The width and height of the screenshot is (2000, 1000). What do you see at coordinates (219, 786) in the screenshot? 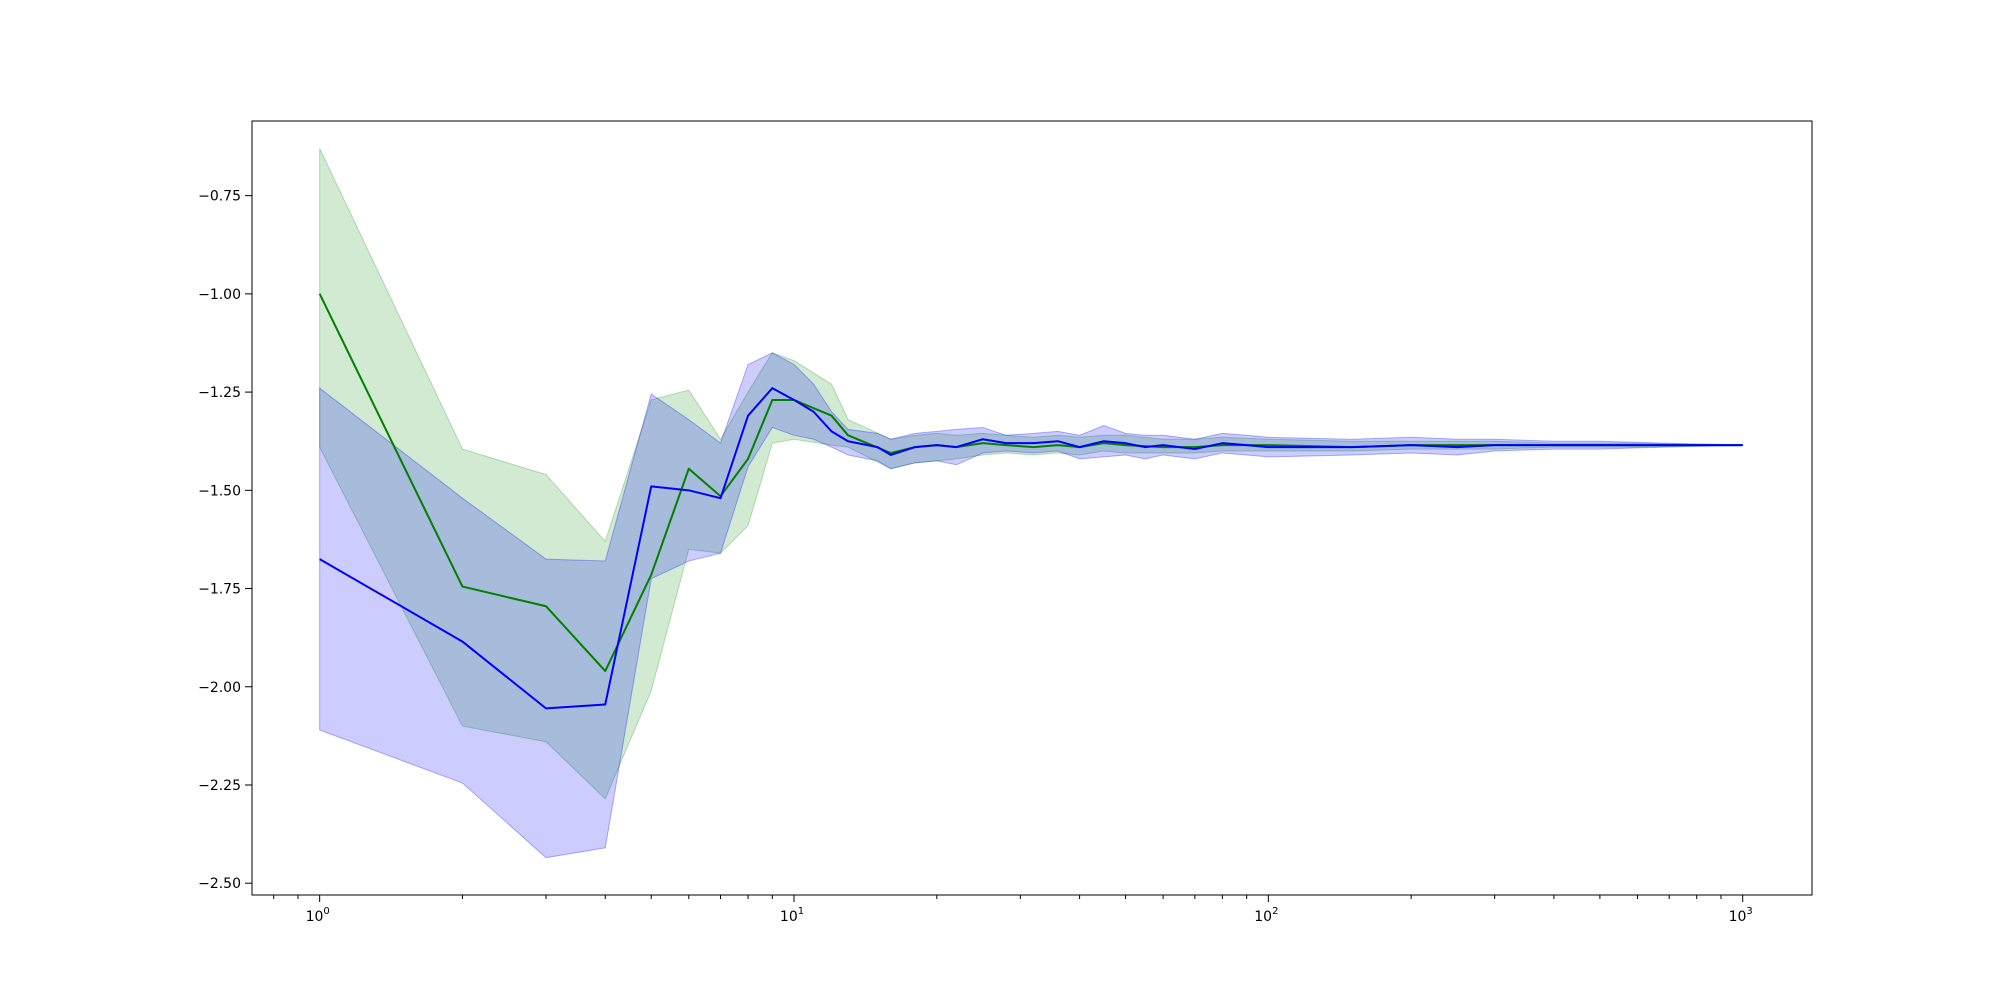
I see `y-tick-label: −2.25` at bounding box center [219, 786].